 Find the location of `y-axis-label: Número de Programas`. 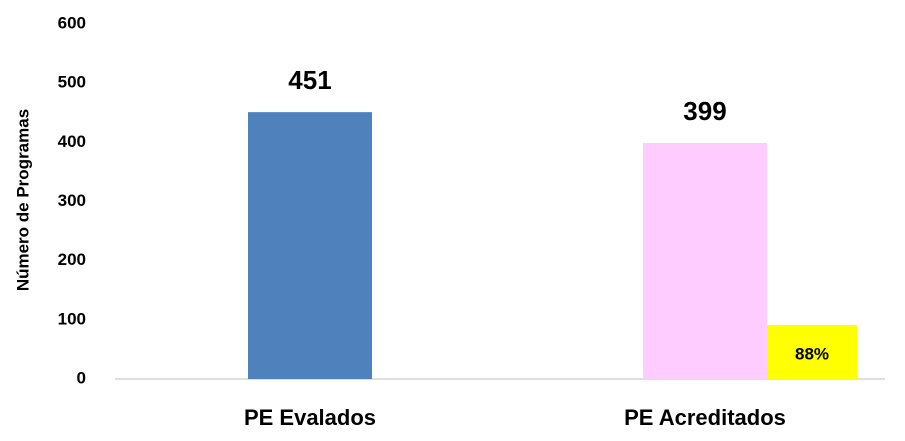

y-axis-label: Número de Programas is located at coordinates (22, 200).